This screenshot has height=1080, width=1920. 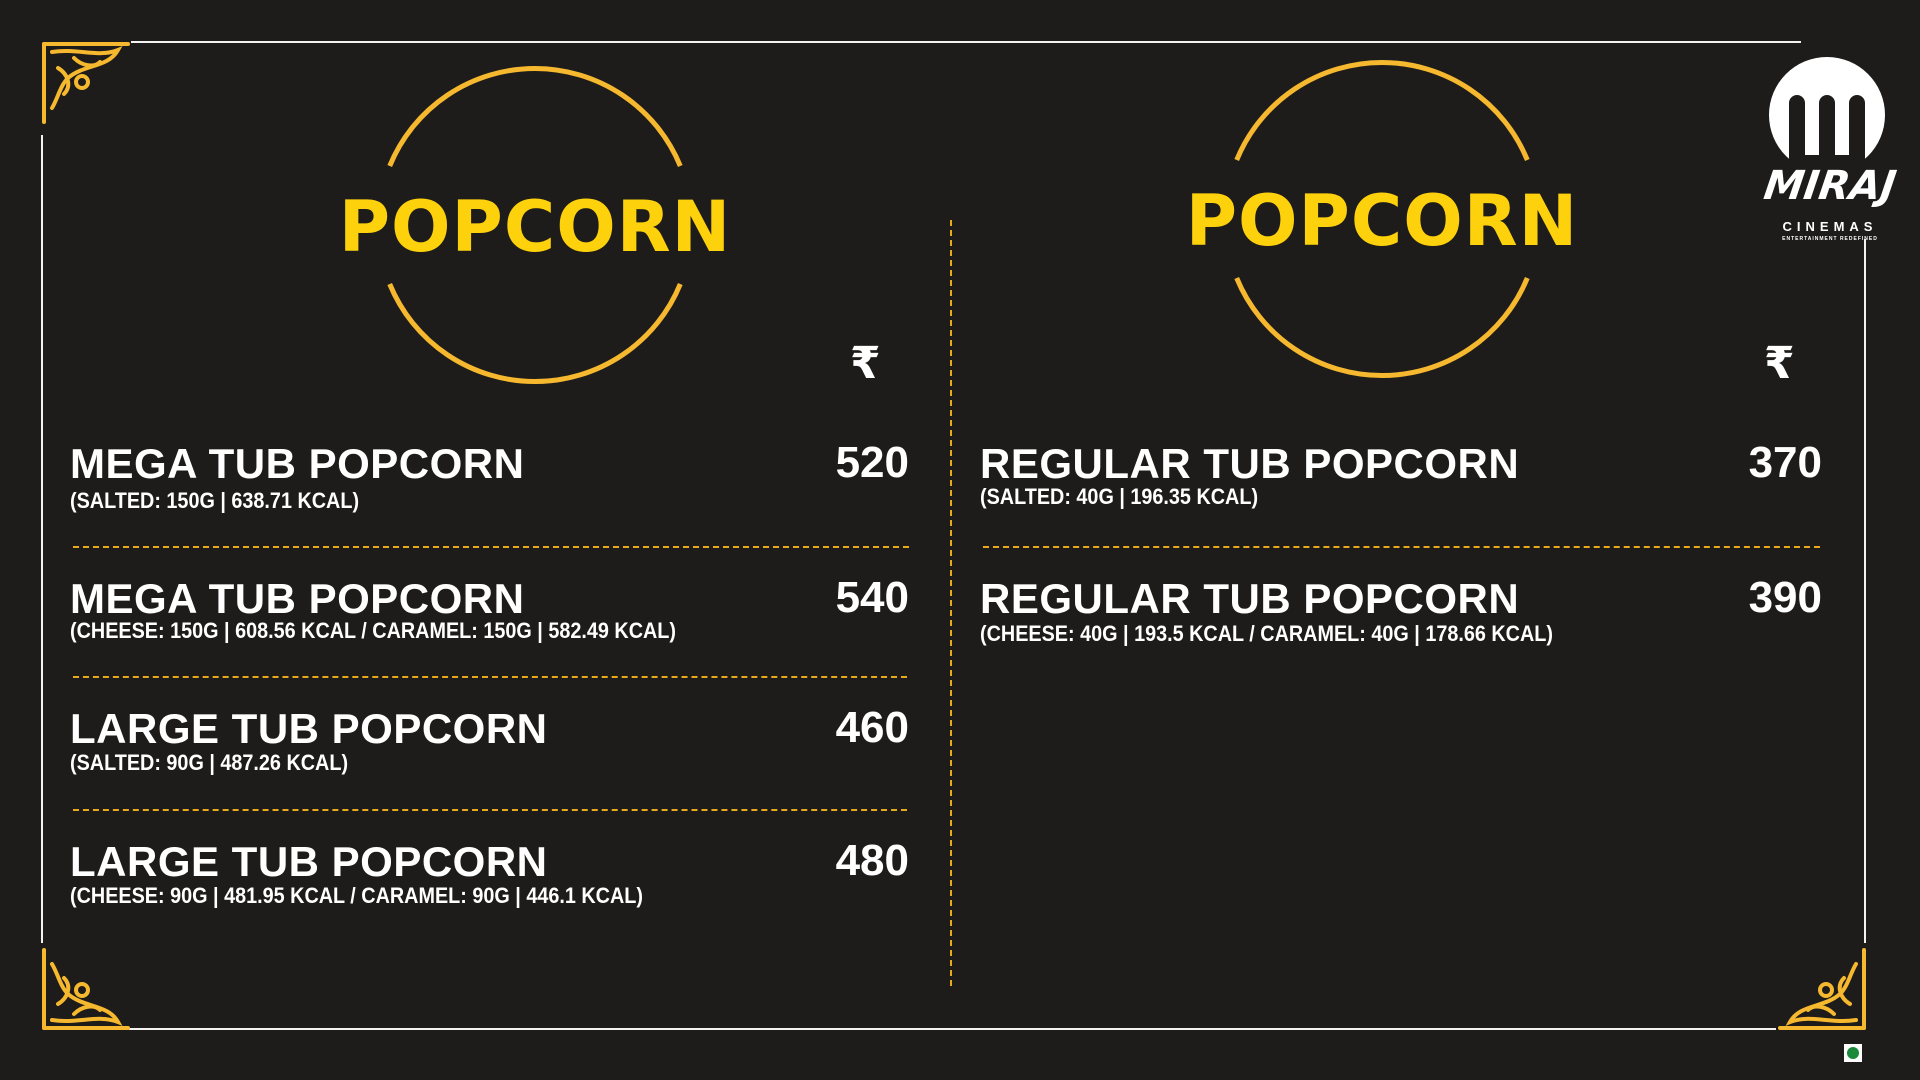 I want to click on veg-indicator-icon, so click(x=1853, y=1053).